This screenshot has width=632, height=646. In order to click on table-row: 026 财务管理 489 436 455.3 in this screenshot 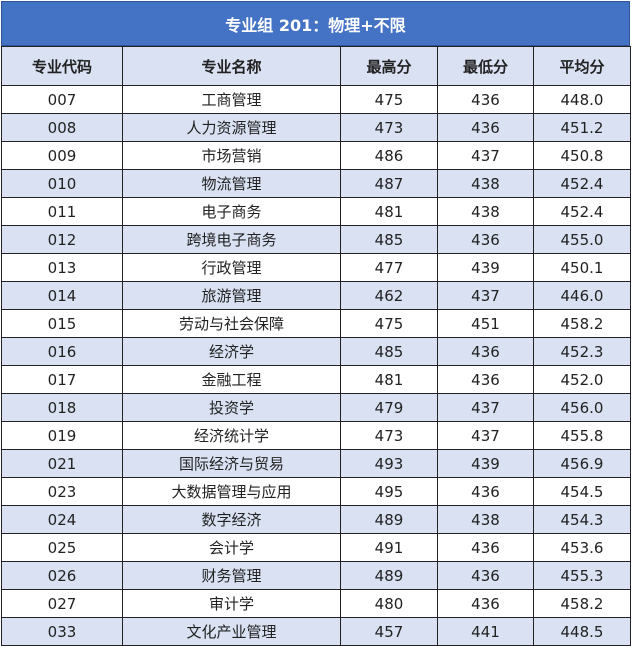, I will do `click(316, 575)`.